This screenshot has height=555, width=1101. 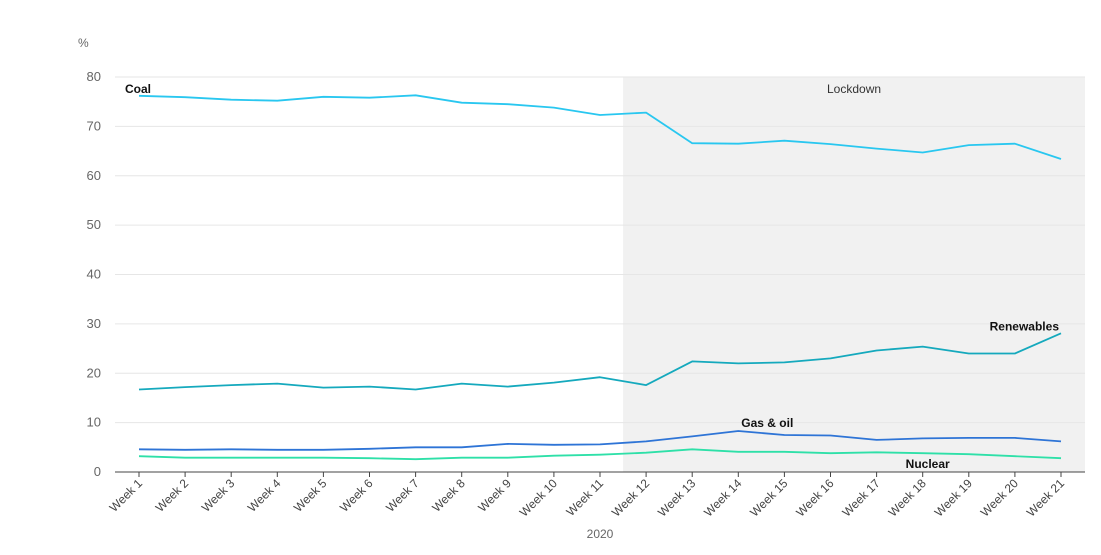 I want to click on x-tick-label: Week 19, so click(x=953, y=497).